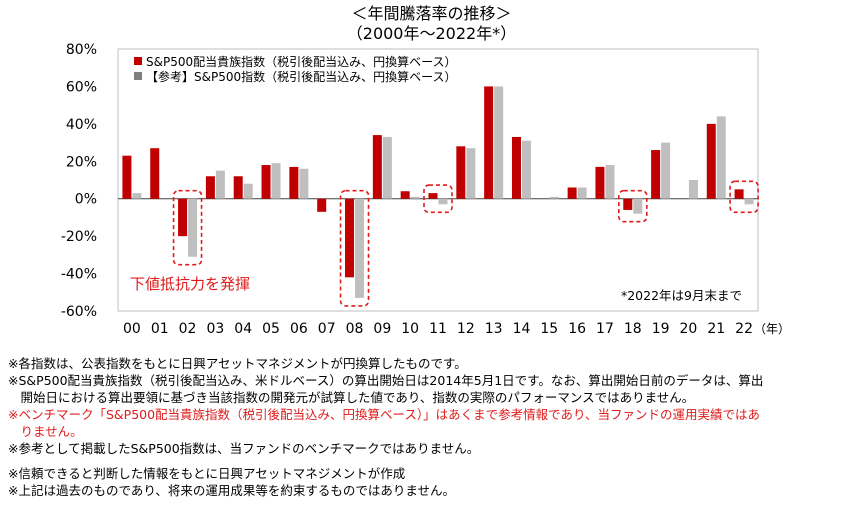 The height and width of the screenshot is (510, 863). I want to click on x-tick-label: 02, so click(188, 329).